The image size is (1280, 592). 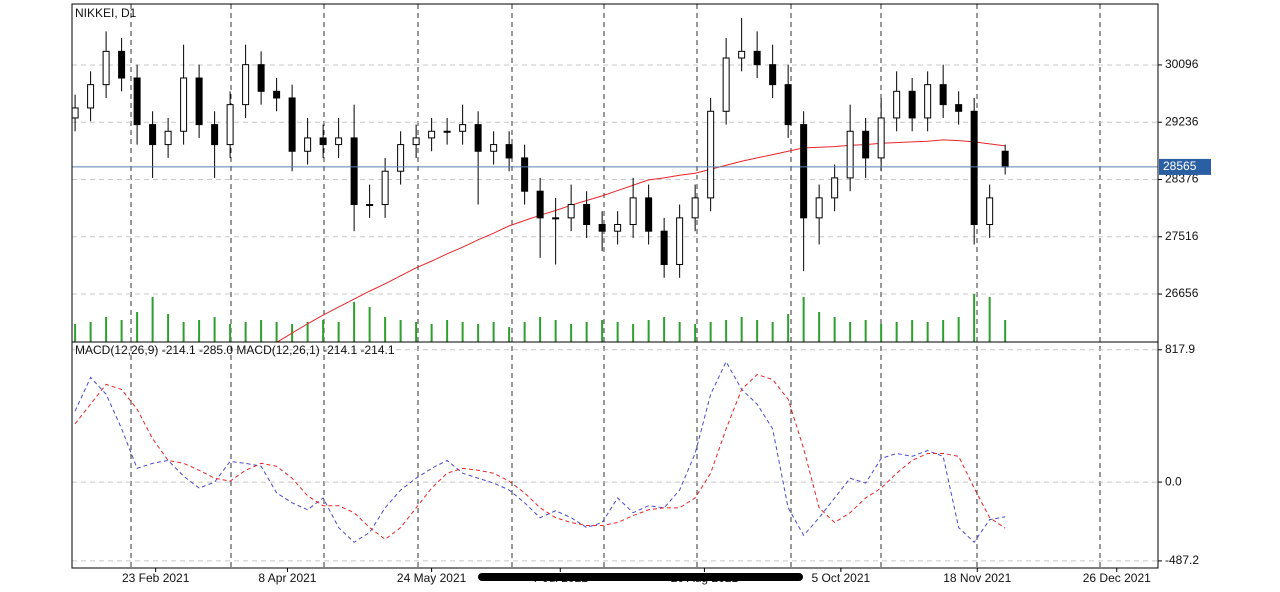 I want to click on current-price-box, so click(x=1185, y=166).